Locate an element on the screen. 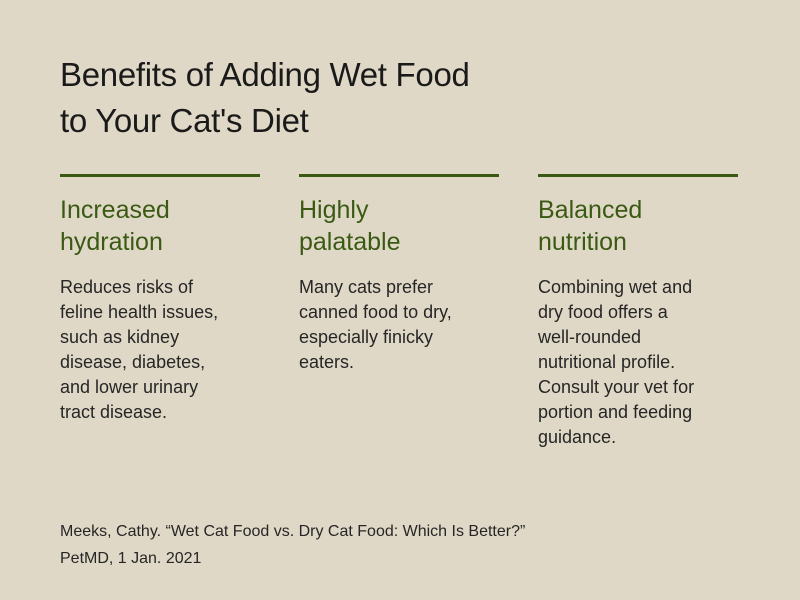  benefit-description-line: dry food offers a is located at coordinates (603, 312).